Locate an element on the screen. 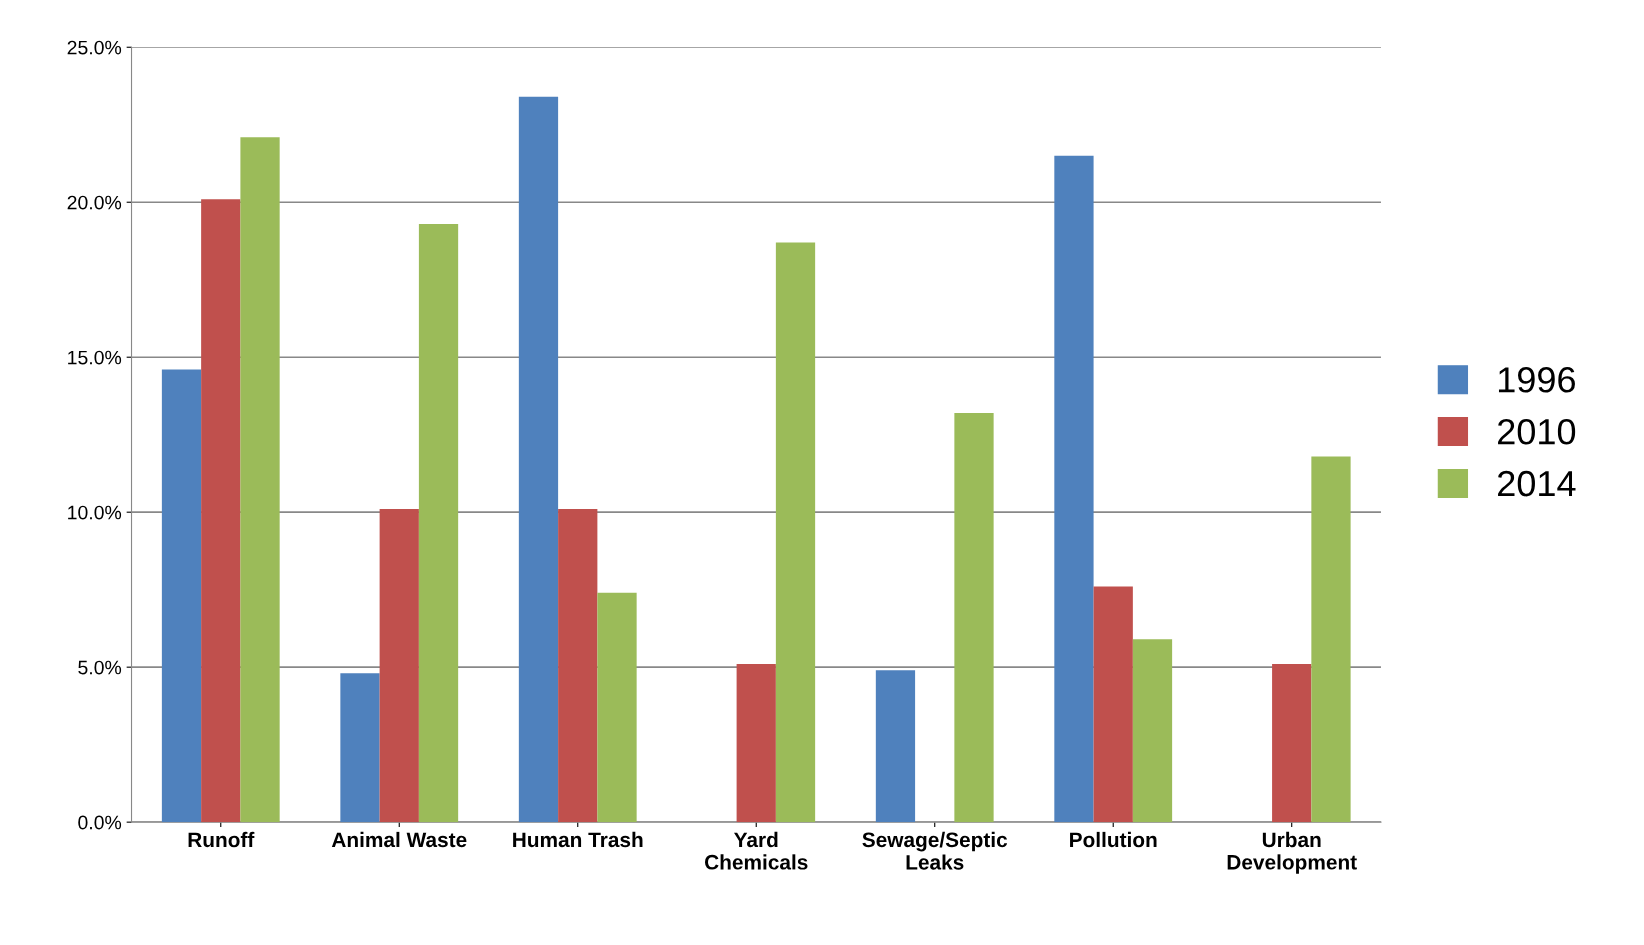 The height and width of the screenshot is (945, 1644). y-tick-label: 20.0% is located at coordinates (94, 202).